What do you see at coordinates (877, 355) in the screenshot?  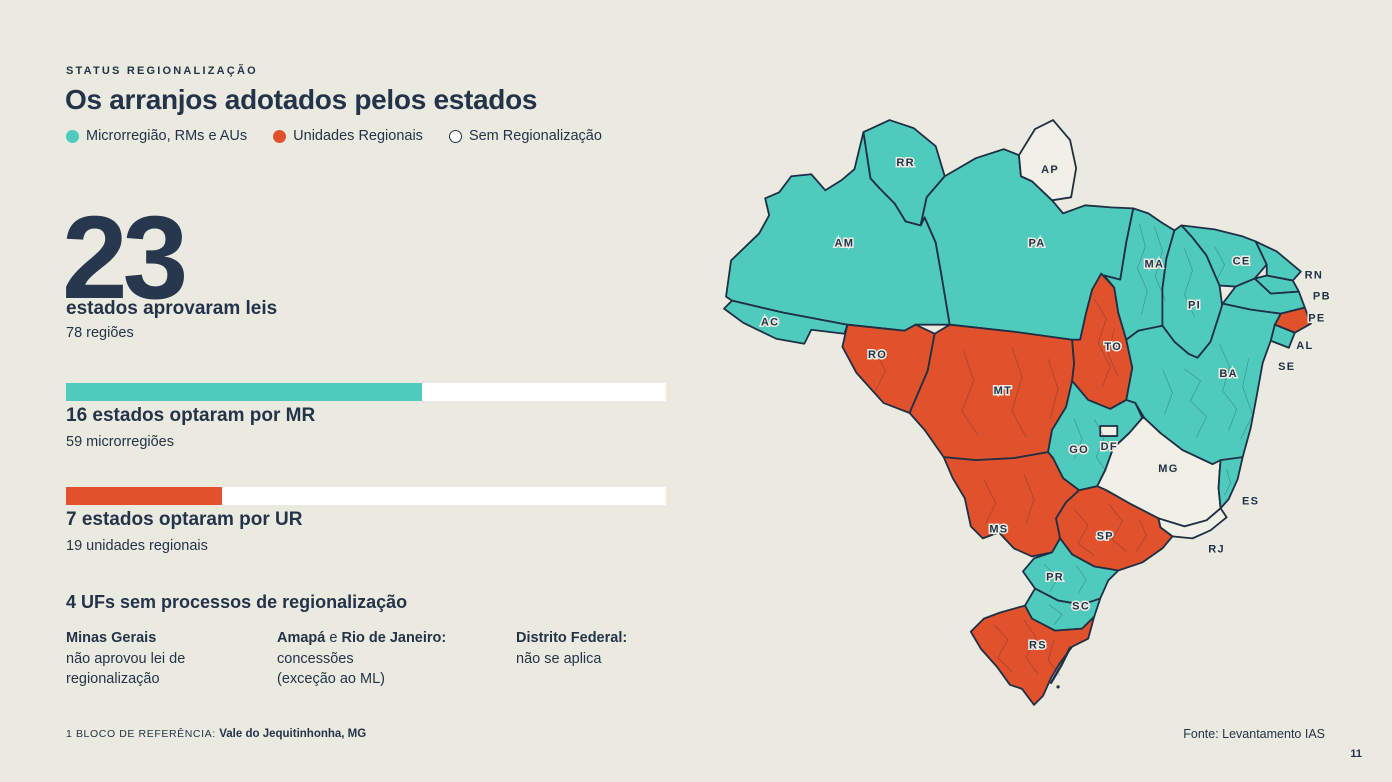 I see `state-label-ro: RO` at bounding box center [877, 355].